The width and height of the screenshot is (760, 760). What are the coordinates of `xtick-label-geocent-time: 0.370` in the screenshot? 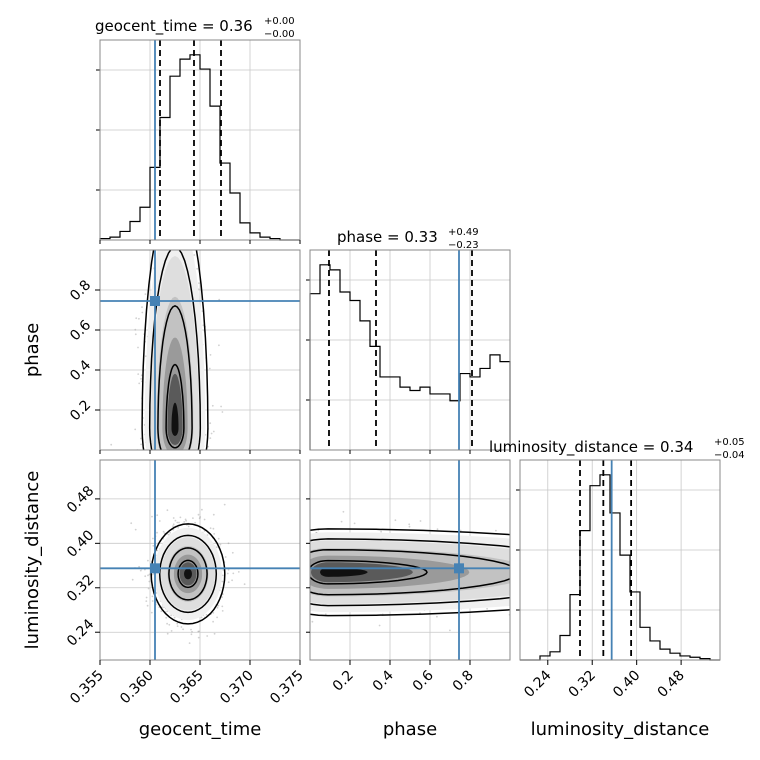 It's located at (237, 688).